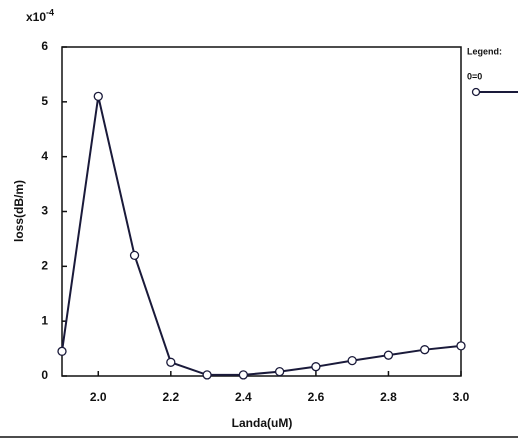 Image resolution: width=518 pixels, height=440 pixels. Describe the element at coordinates (476, 92) in the screenshot. I see `legend-marker` at that location.